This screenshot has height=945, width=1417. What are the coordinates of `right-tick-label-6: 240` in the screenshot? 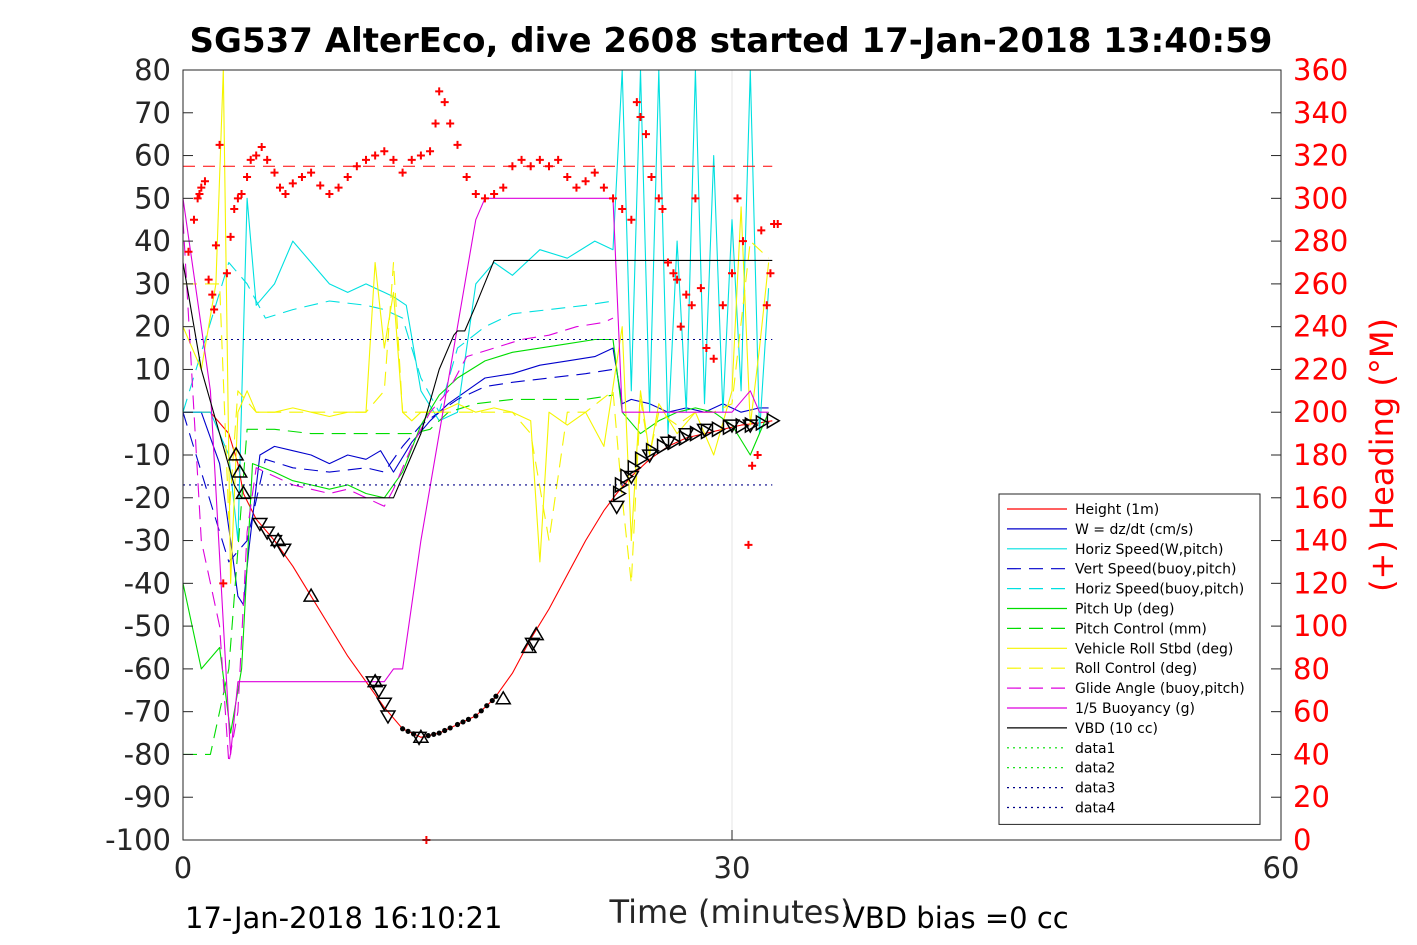 It's located at (1320, 327).